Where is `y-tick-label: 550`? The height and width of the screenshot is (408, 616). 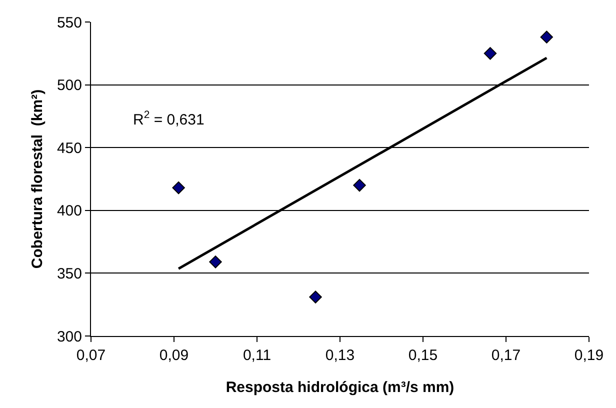 y-tick-label: 550 is located at coordinates (69, 23).